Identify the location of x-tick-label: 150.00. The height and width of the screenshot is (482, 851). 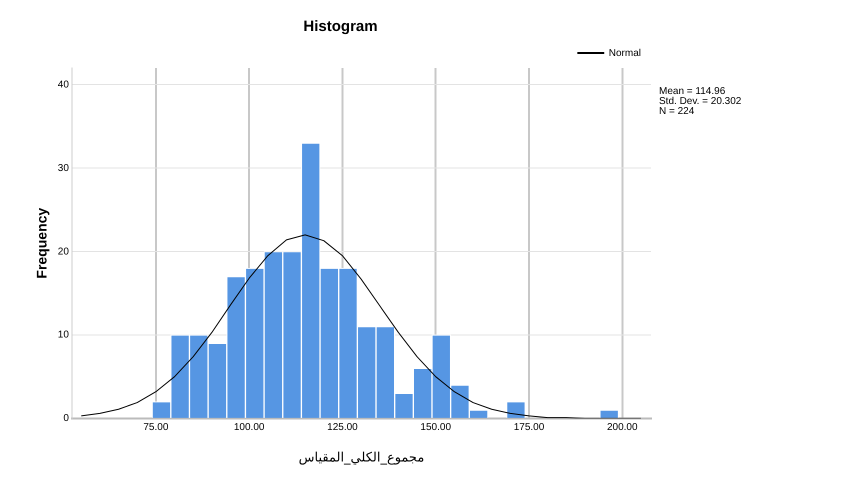
(436, 428).